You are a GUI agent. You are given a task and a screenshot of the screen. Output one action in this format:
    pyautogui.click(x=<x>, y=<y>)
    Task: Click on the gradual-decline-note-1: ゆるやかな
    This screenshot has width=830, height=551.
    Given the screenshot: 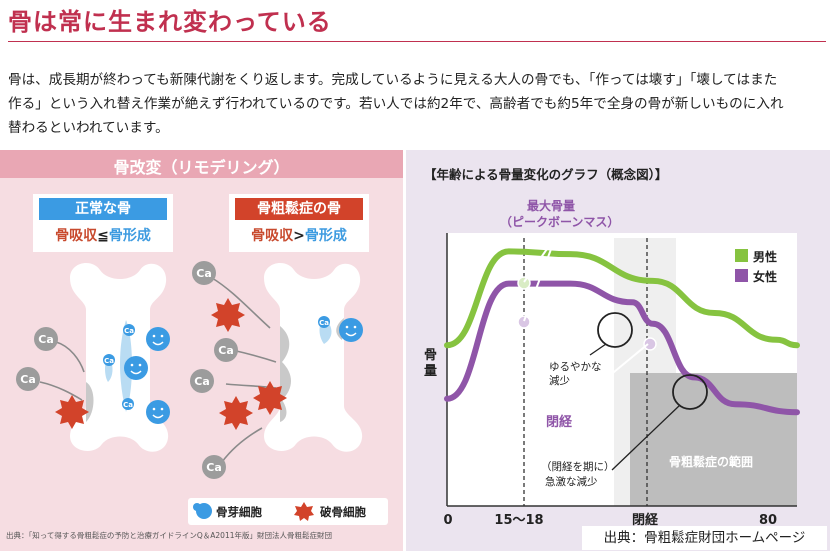 What is the action you would take?
    pyautogui.click(x=575, y=367)
    